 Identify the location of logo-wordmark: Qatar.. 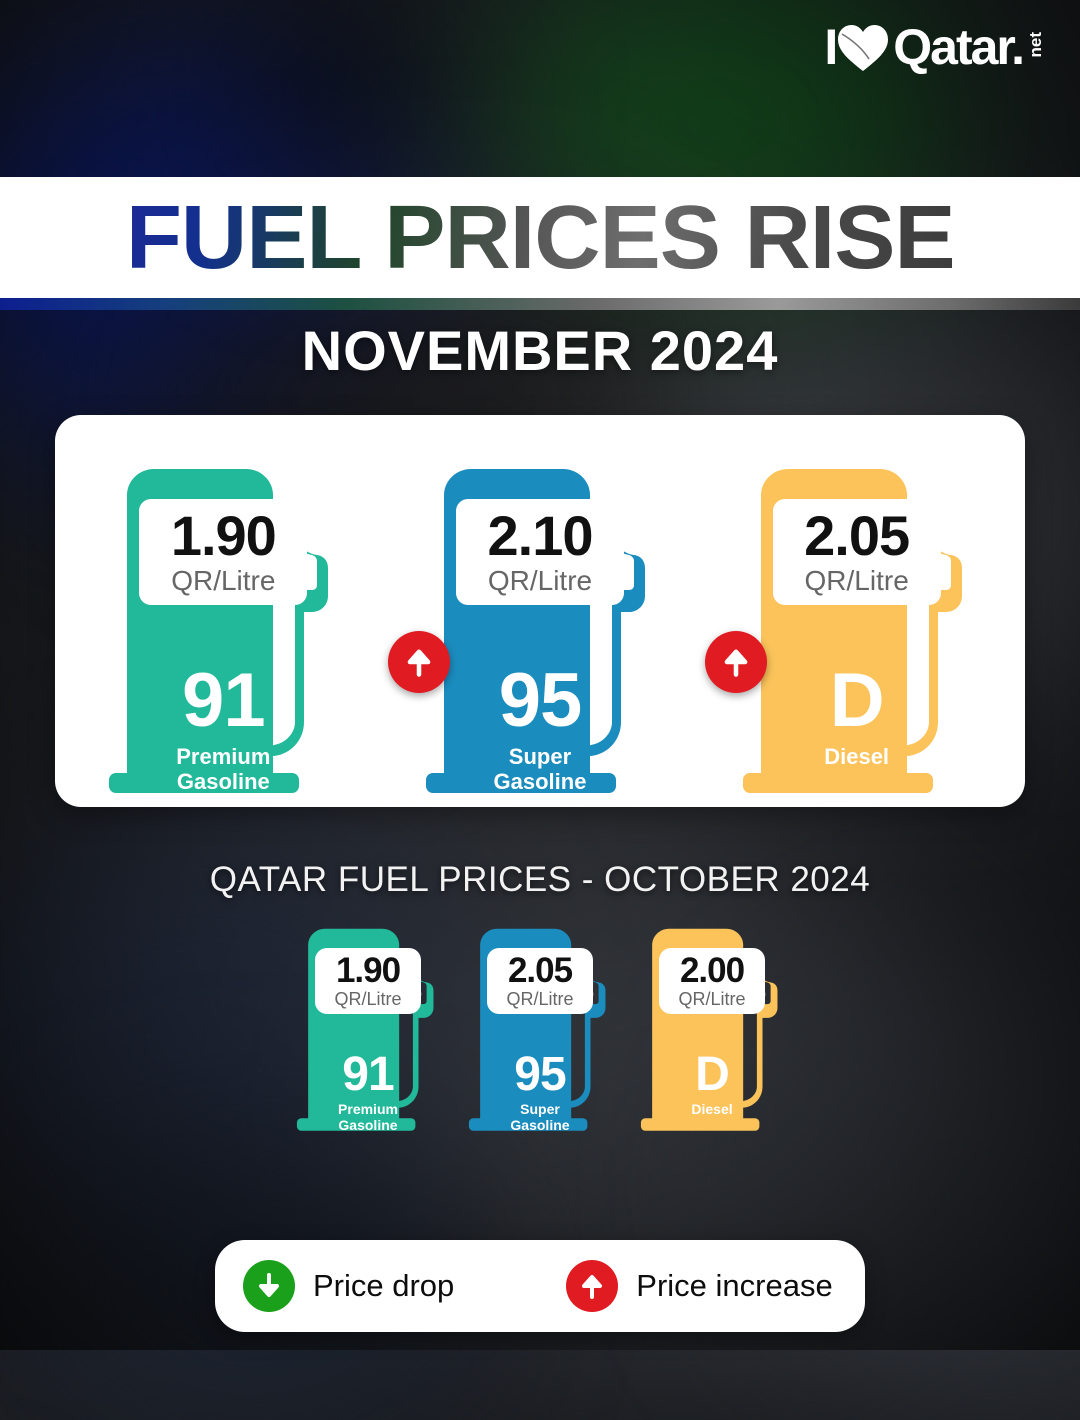
(959, 47).